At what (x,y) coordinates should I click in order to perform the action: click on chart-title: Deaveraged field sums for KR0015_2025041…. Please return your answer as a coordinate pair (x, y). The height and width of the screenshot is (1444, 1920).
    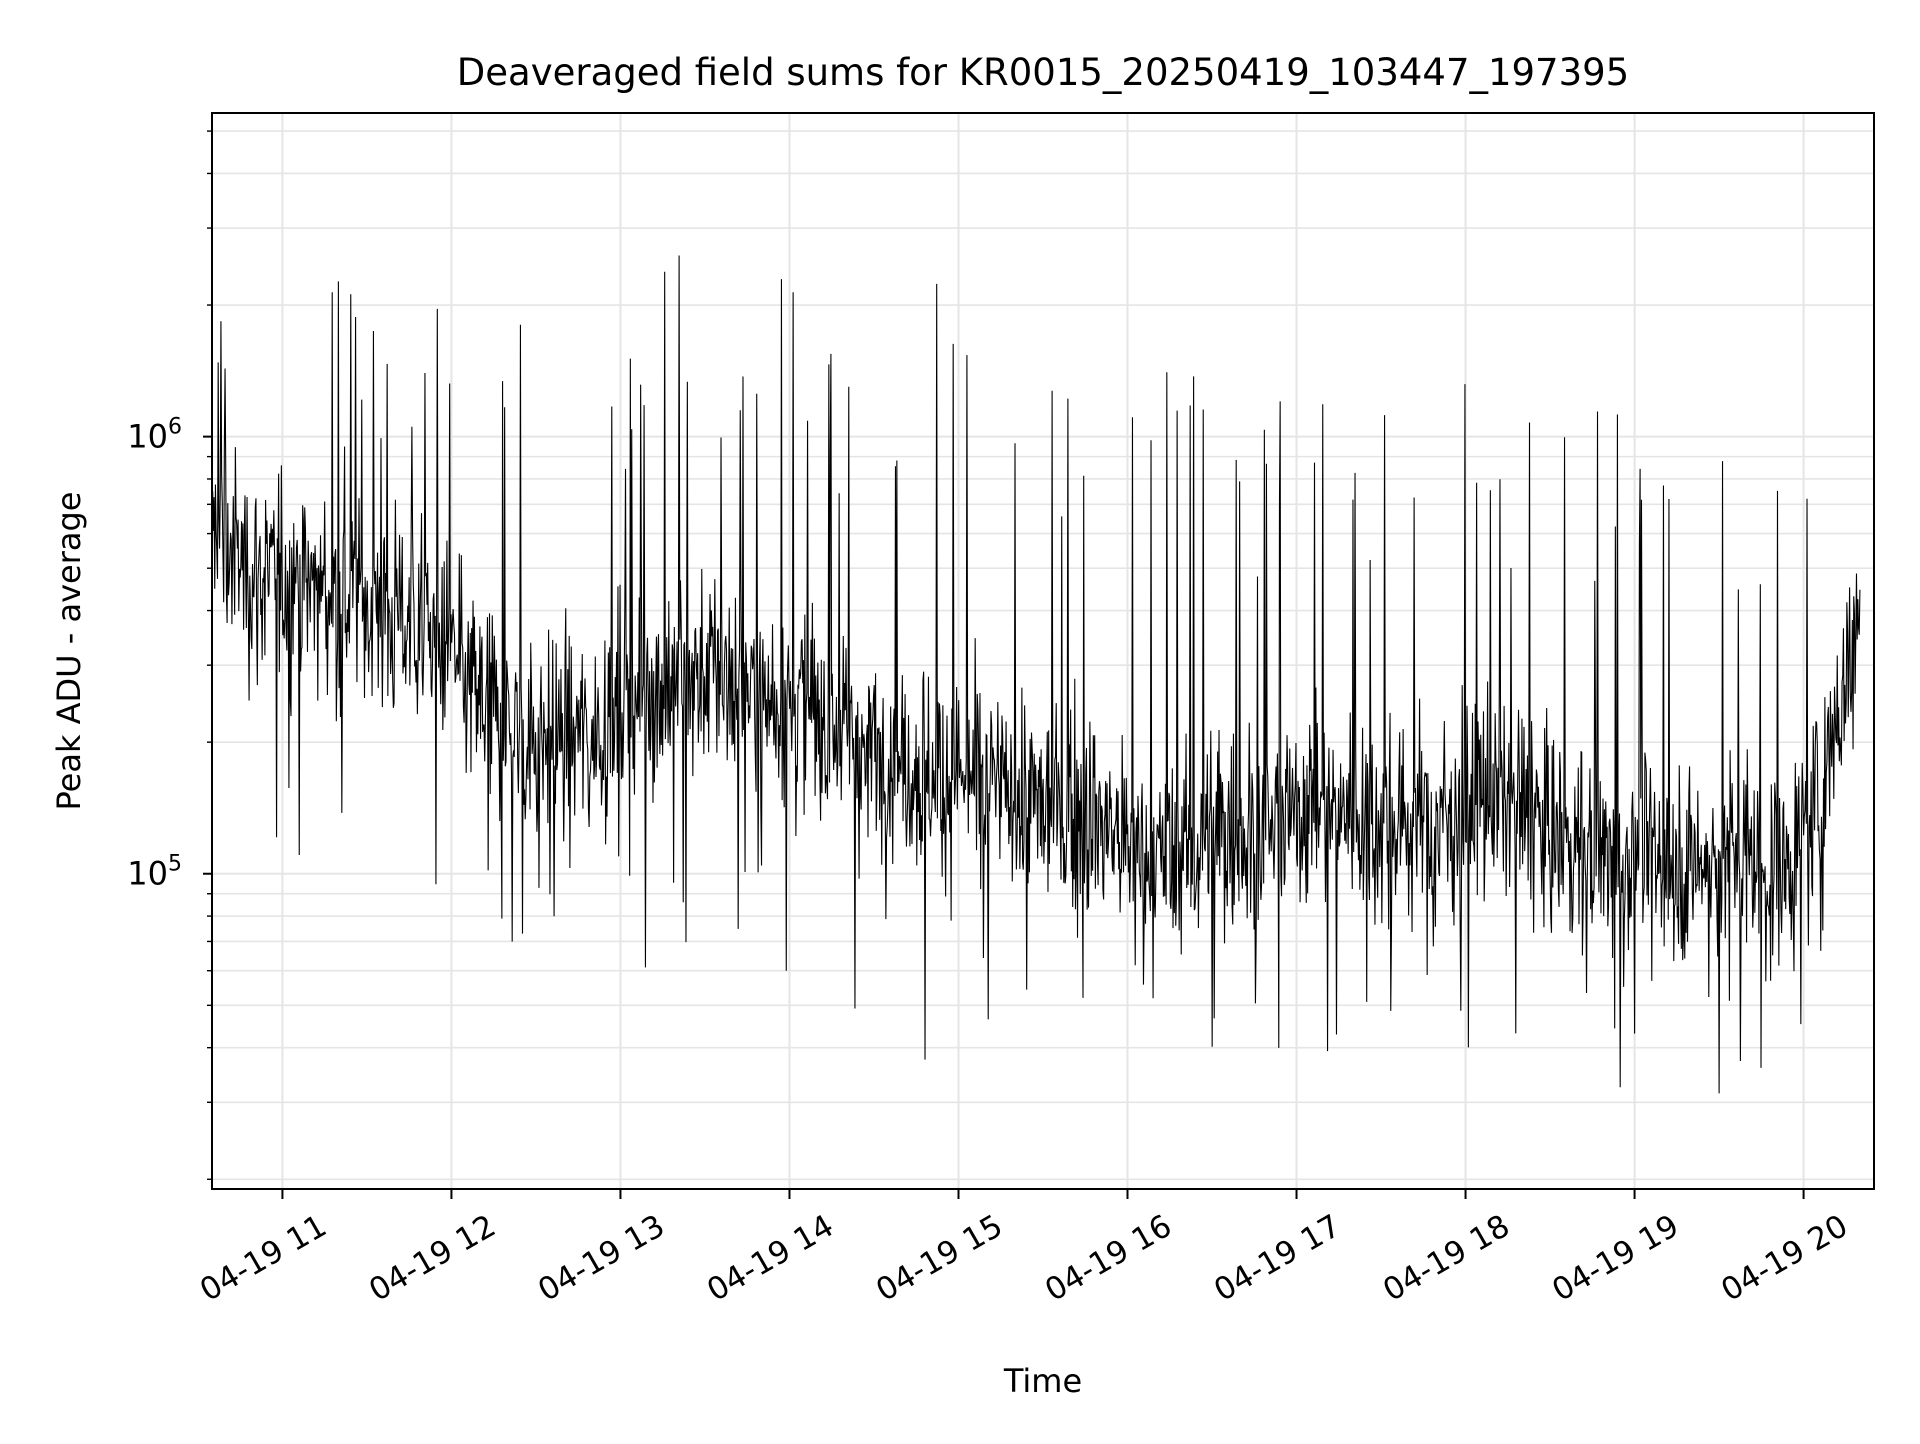
    Looking at the image, I should click on (1043, 72).